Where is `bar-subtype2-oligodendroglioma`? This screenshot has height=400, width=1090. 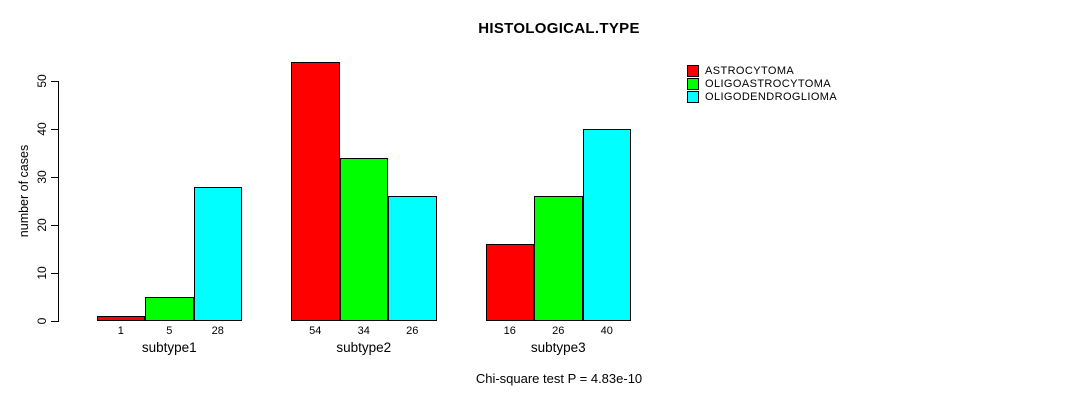 bar-subtype2-oligodendroglioma is located at coordinates (412, 258).